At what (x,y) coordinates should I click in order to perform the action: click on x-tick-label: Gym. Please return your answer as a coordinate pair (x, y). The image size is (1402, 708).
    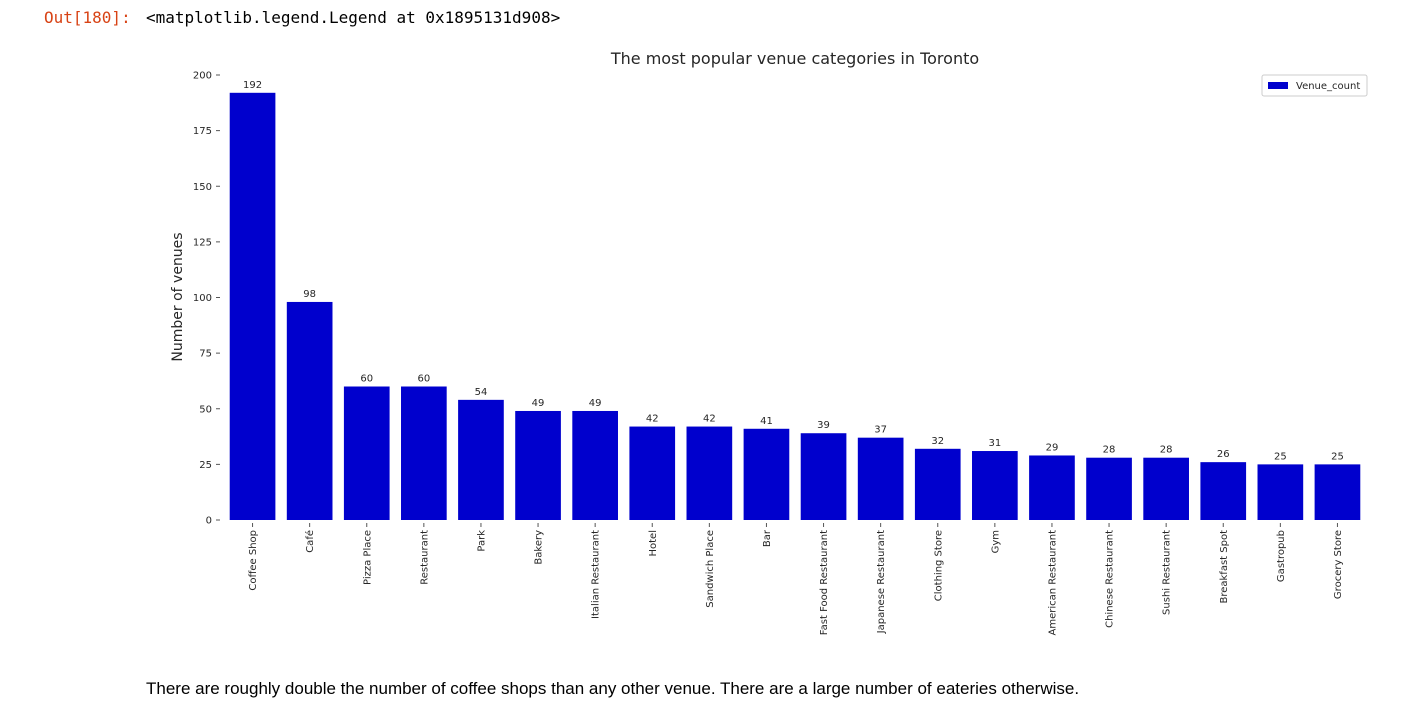
    Looking at the image, I should click on (995, 541).